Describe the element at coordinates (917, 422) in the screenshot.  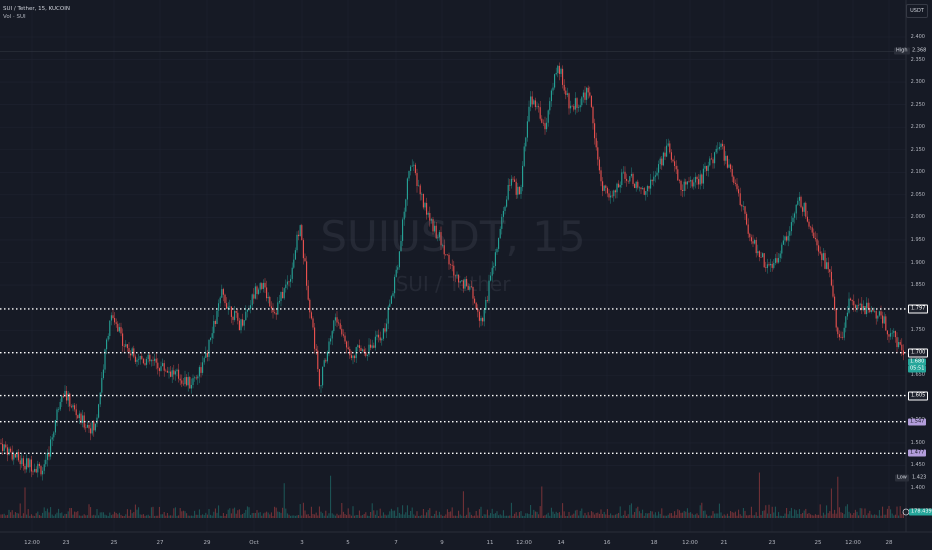
I see `level-price-label: 1.547` at that location.